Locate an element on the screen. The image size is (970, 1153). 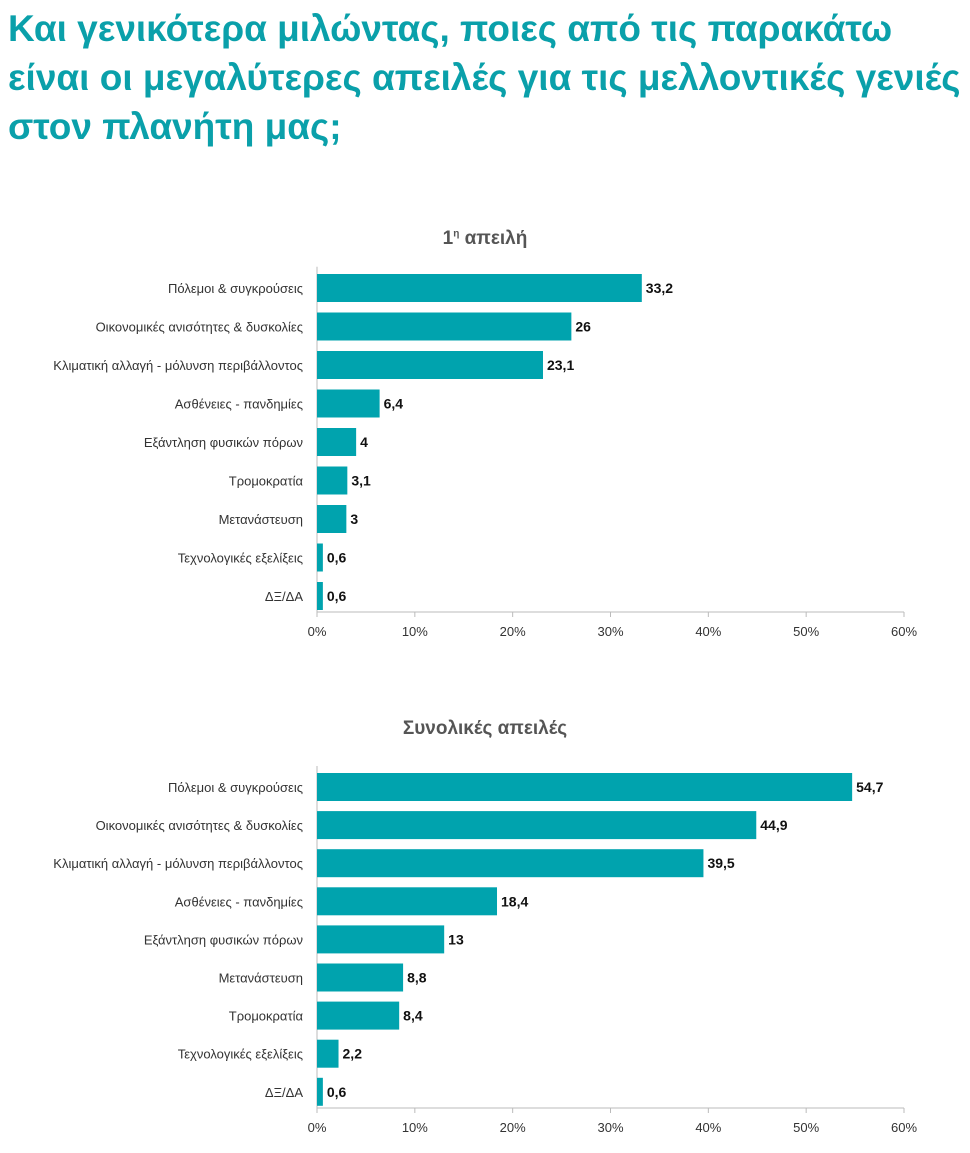
data-label: 4 is located at coordinates (364, 442).